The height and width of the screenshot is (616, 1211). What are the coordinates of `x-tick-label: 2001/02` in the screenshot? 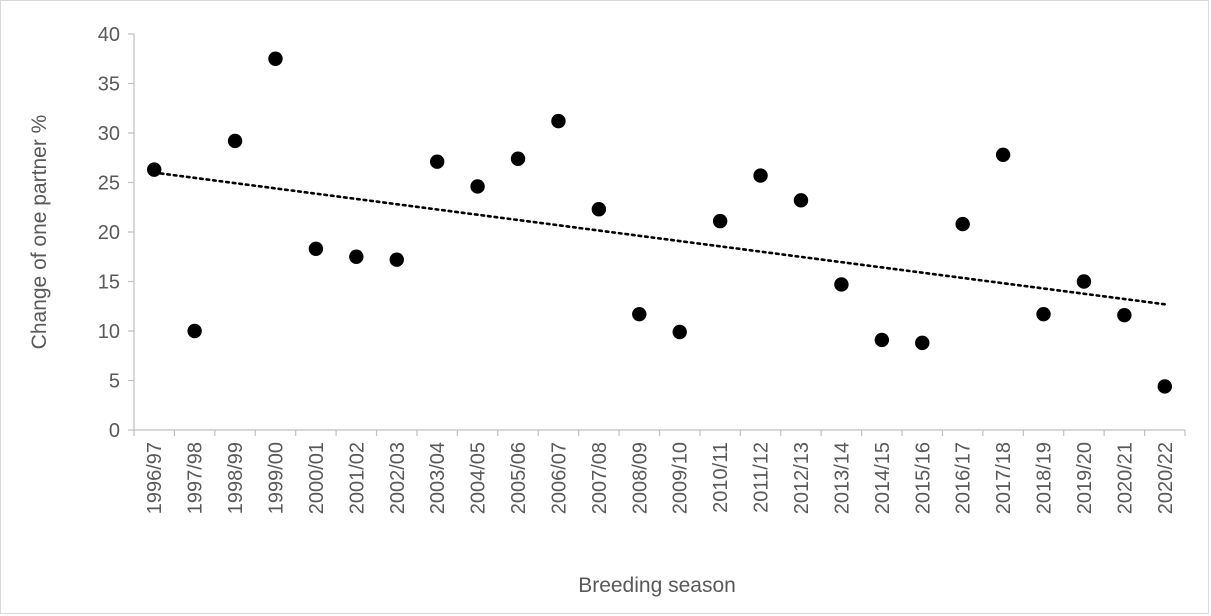 It's located at (357, 478).